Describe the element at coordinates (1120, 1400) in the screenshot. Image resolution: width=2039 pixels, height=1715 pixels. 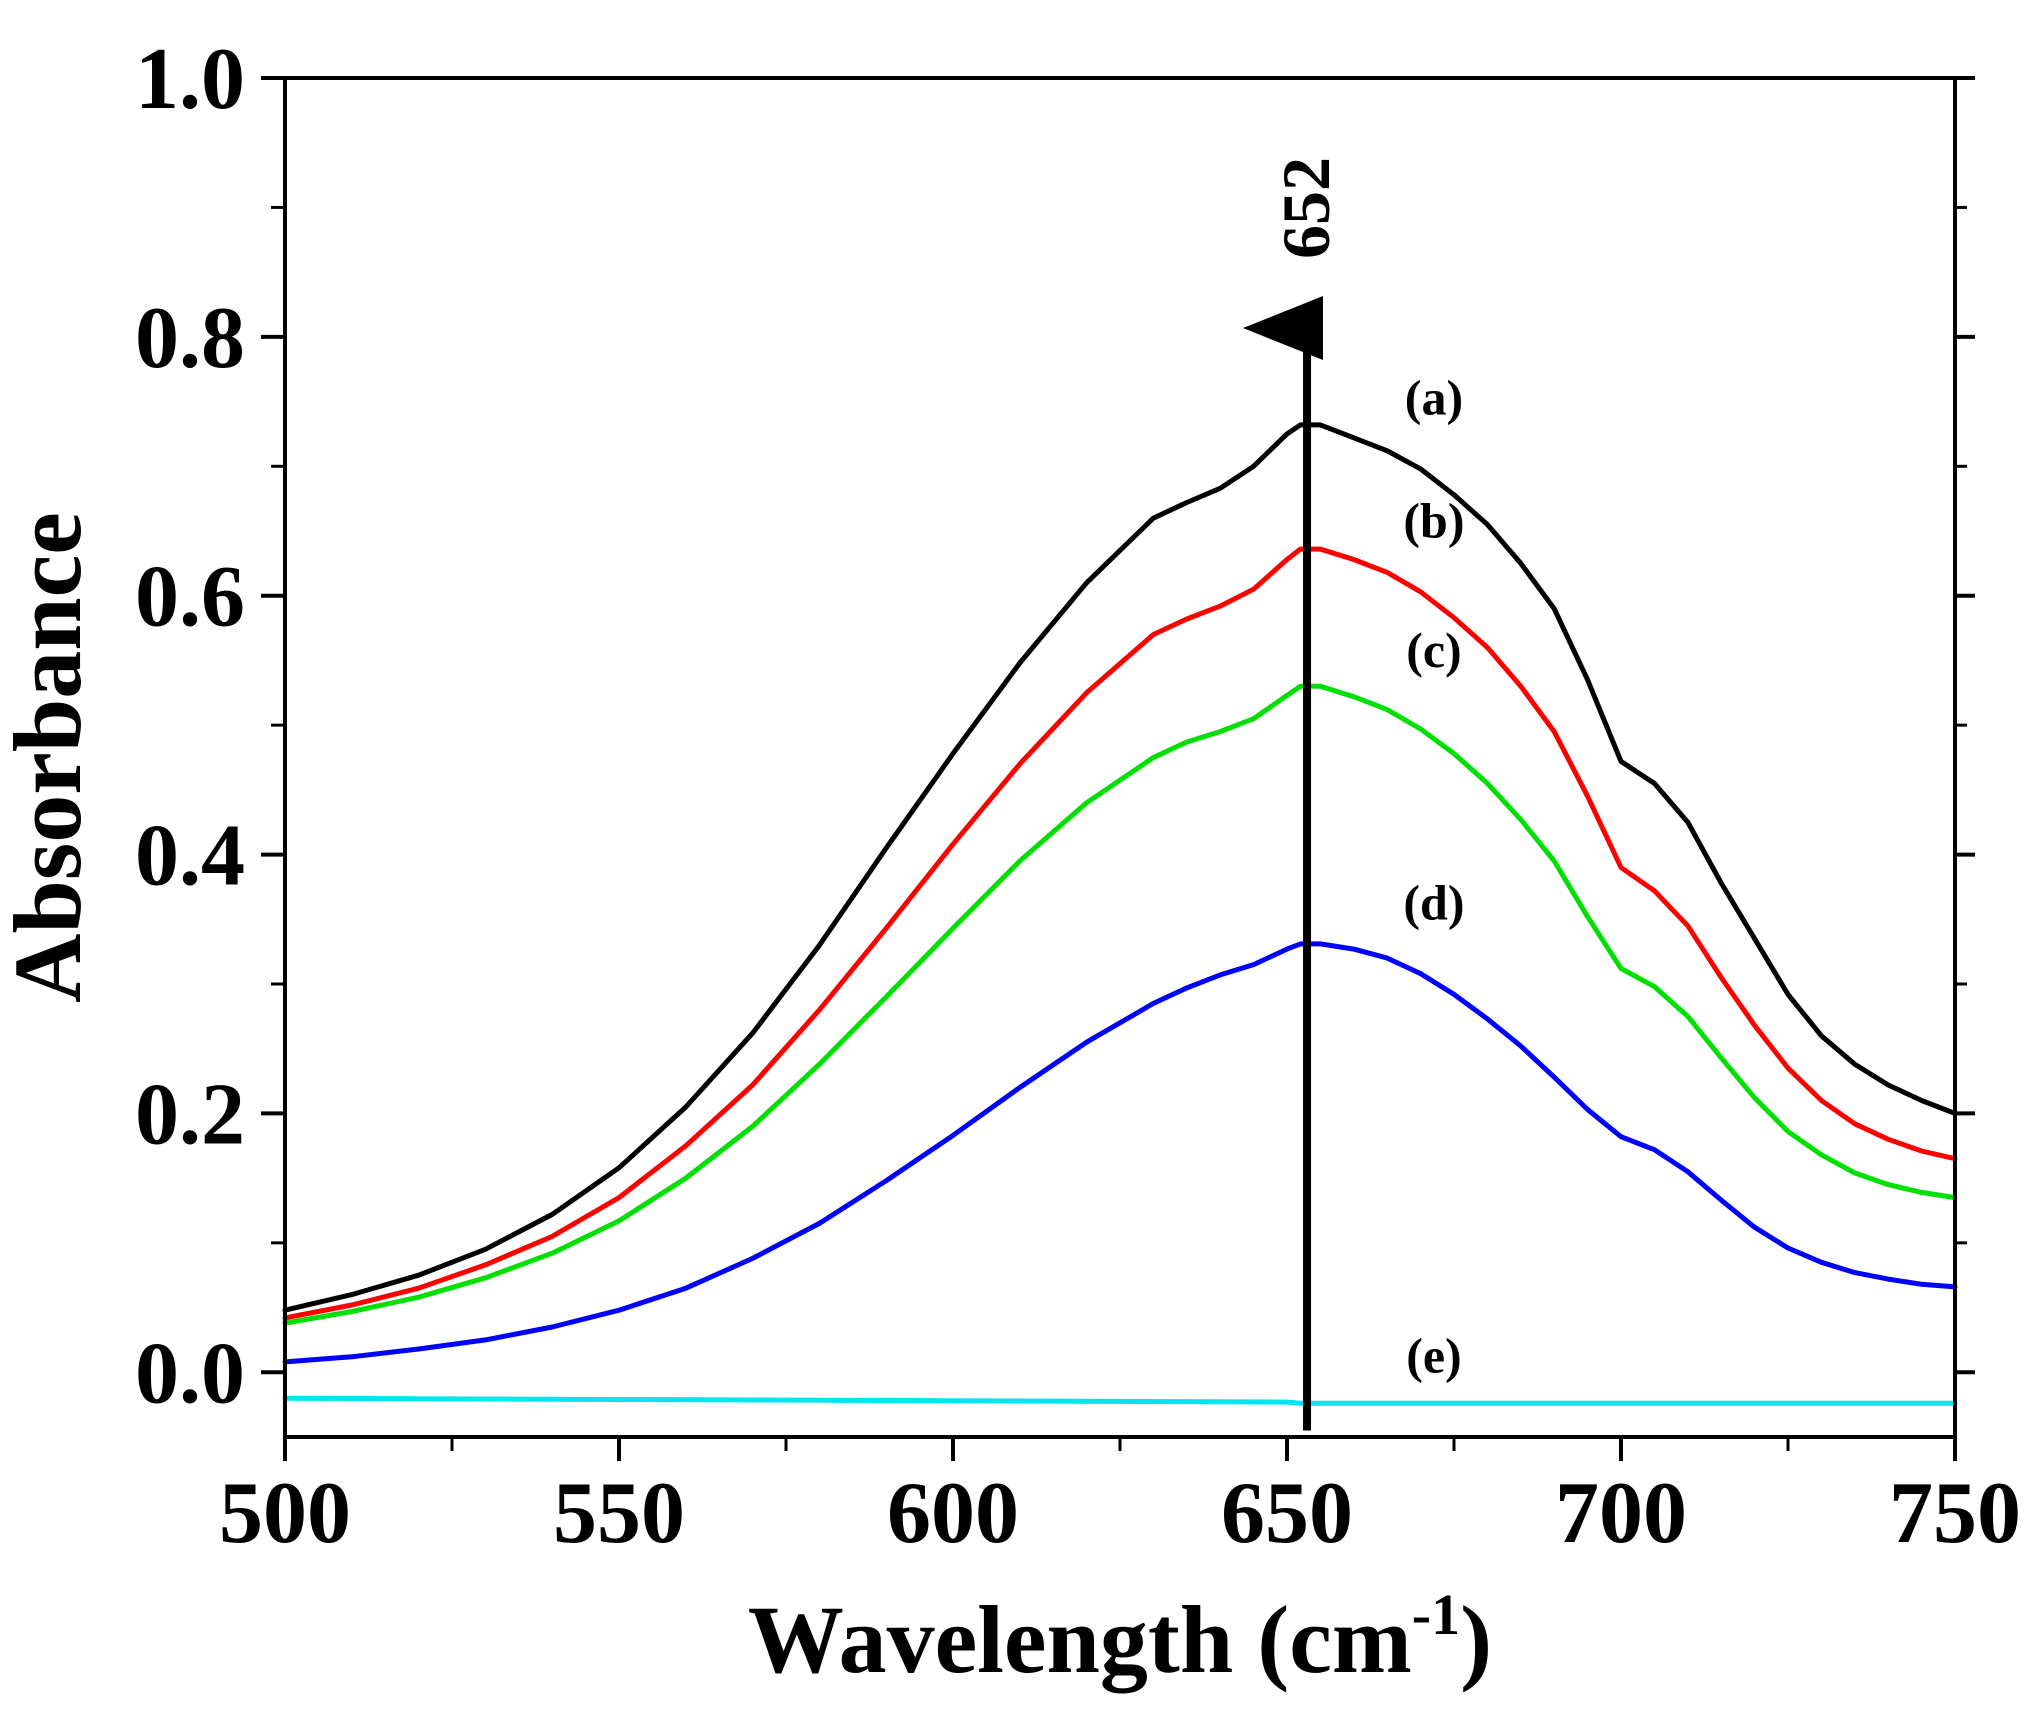
I see `series-line-e` at that location.